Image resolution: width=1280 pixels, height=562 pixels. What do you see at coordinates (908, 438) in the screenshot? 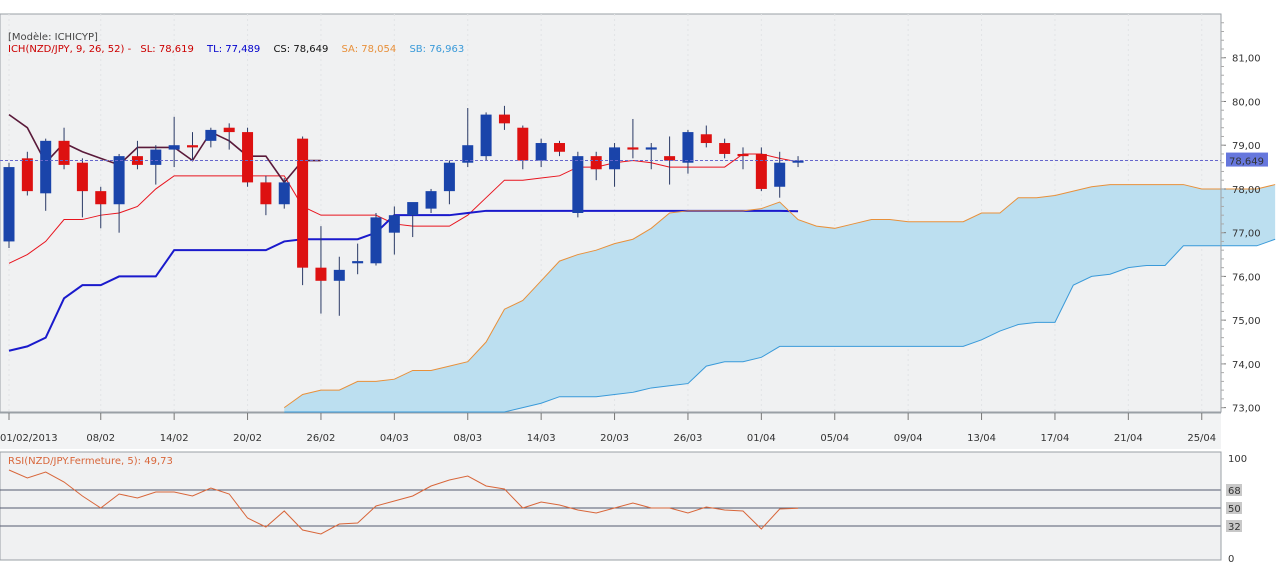
I see `x-tick-label: 09/04` at bounding box center [908, 438].